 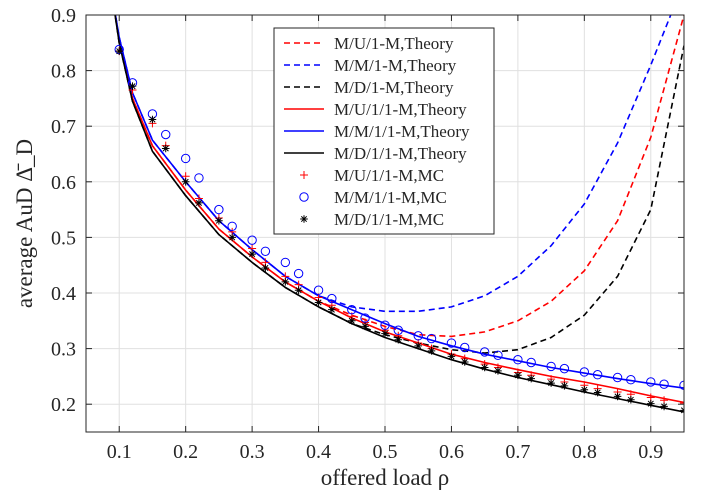 I want to click on legend-label: M/U/1-M,Theory, so click(x=394, y=43).